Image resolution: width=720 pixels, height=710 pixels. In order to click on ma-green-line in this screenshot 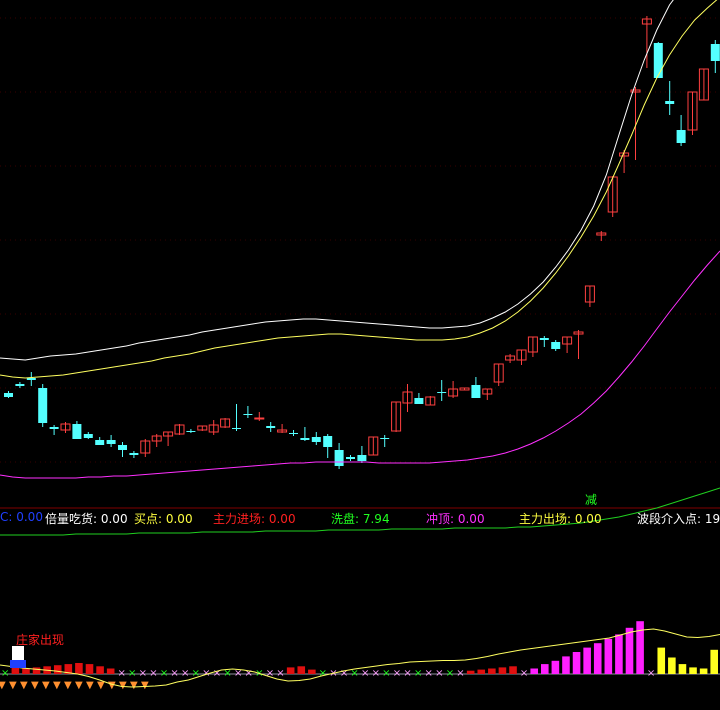, I will do `click(360, 511)`.